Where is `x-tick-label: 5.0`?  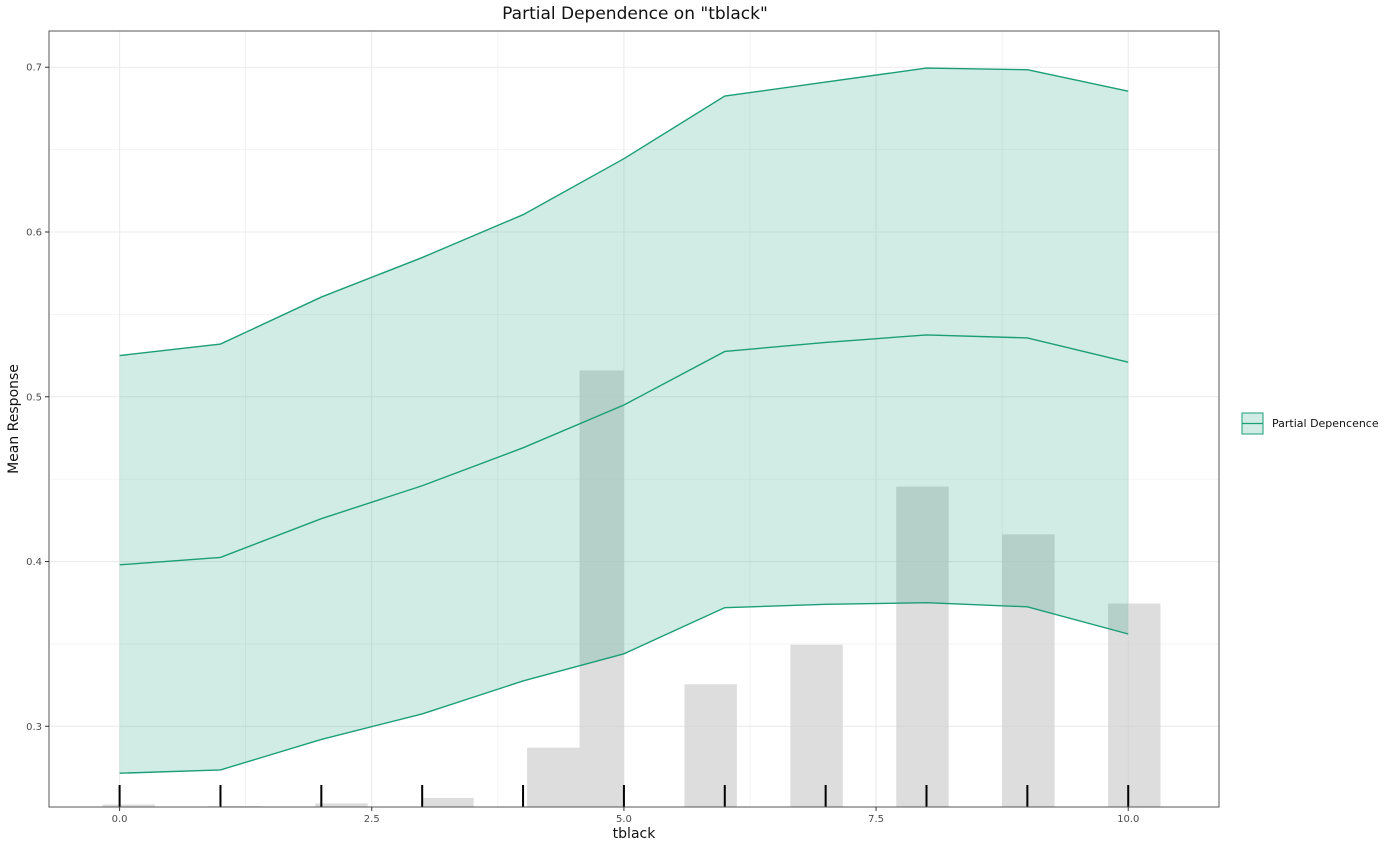
x-tick-label: 5.0 is located at coordinates (624, 819).